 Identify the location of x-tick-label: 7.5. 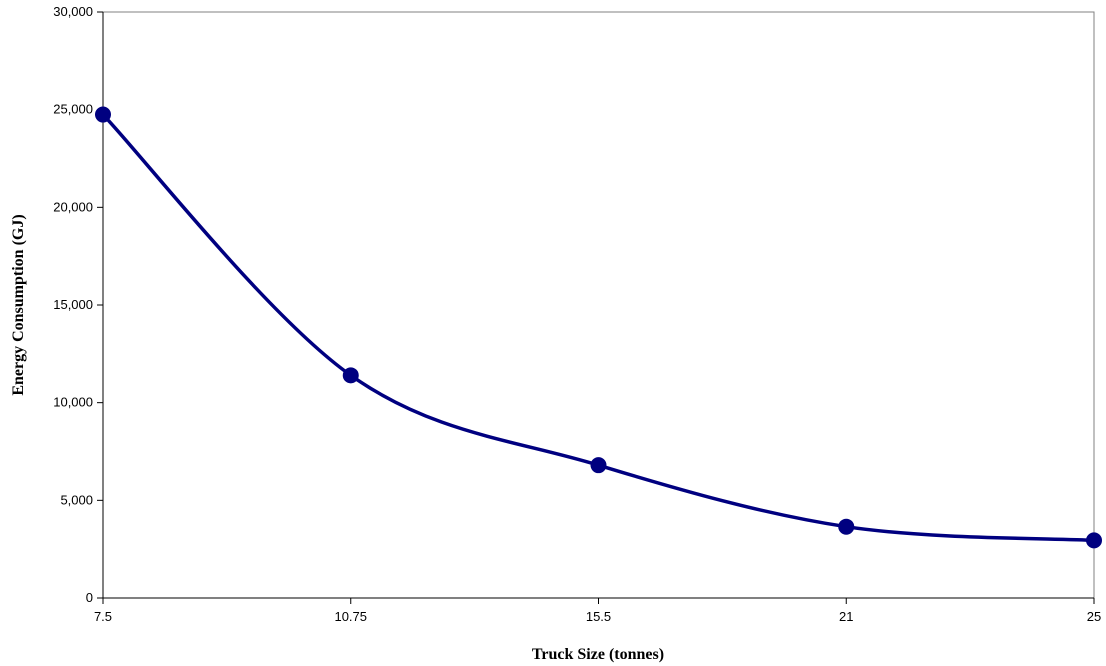
(103, 616).